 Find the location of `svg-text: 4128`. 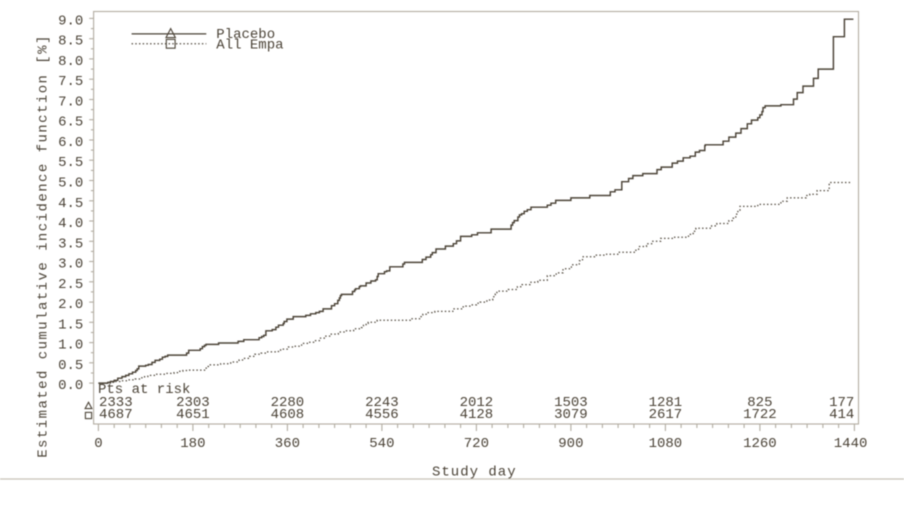

svg-text: 4128 is located at coordinates (477, 415).